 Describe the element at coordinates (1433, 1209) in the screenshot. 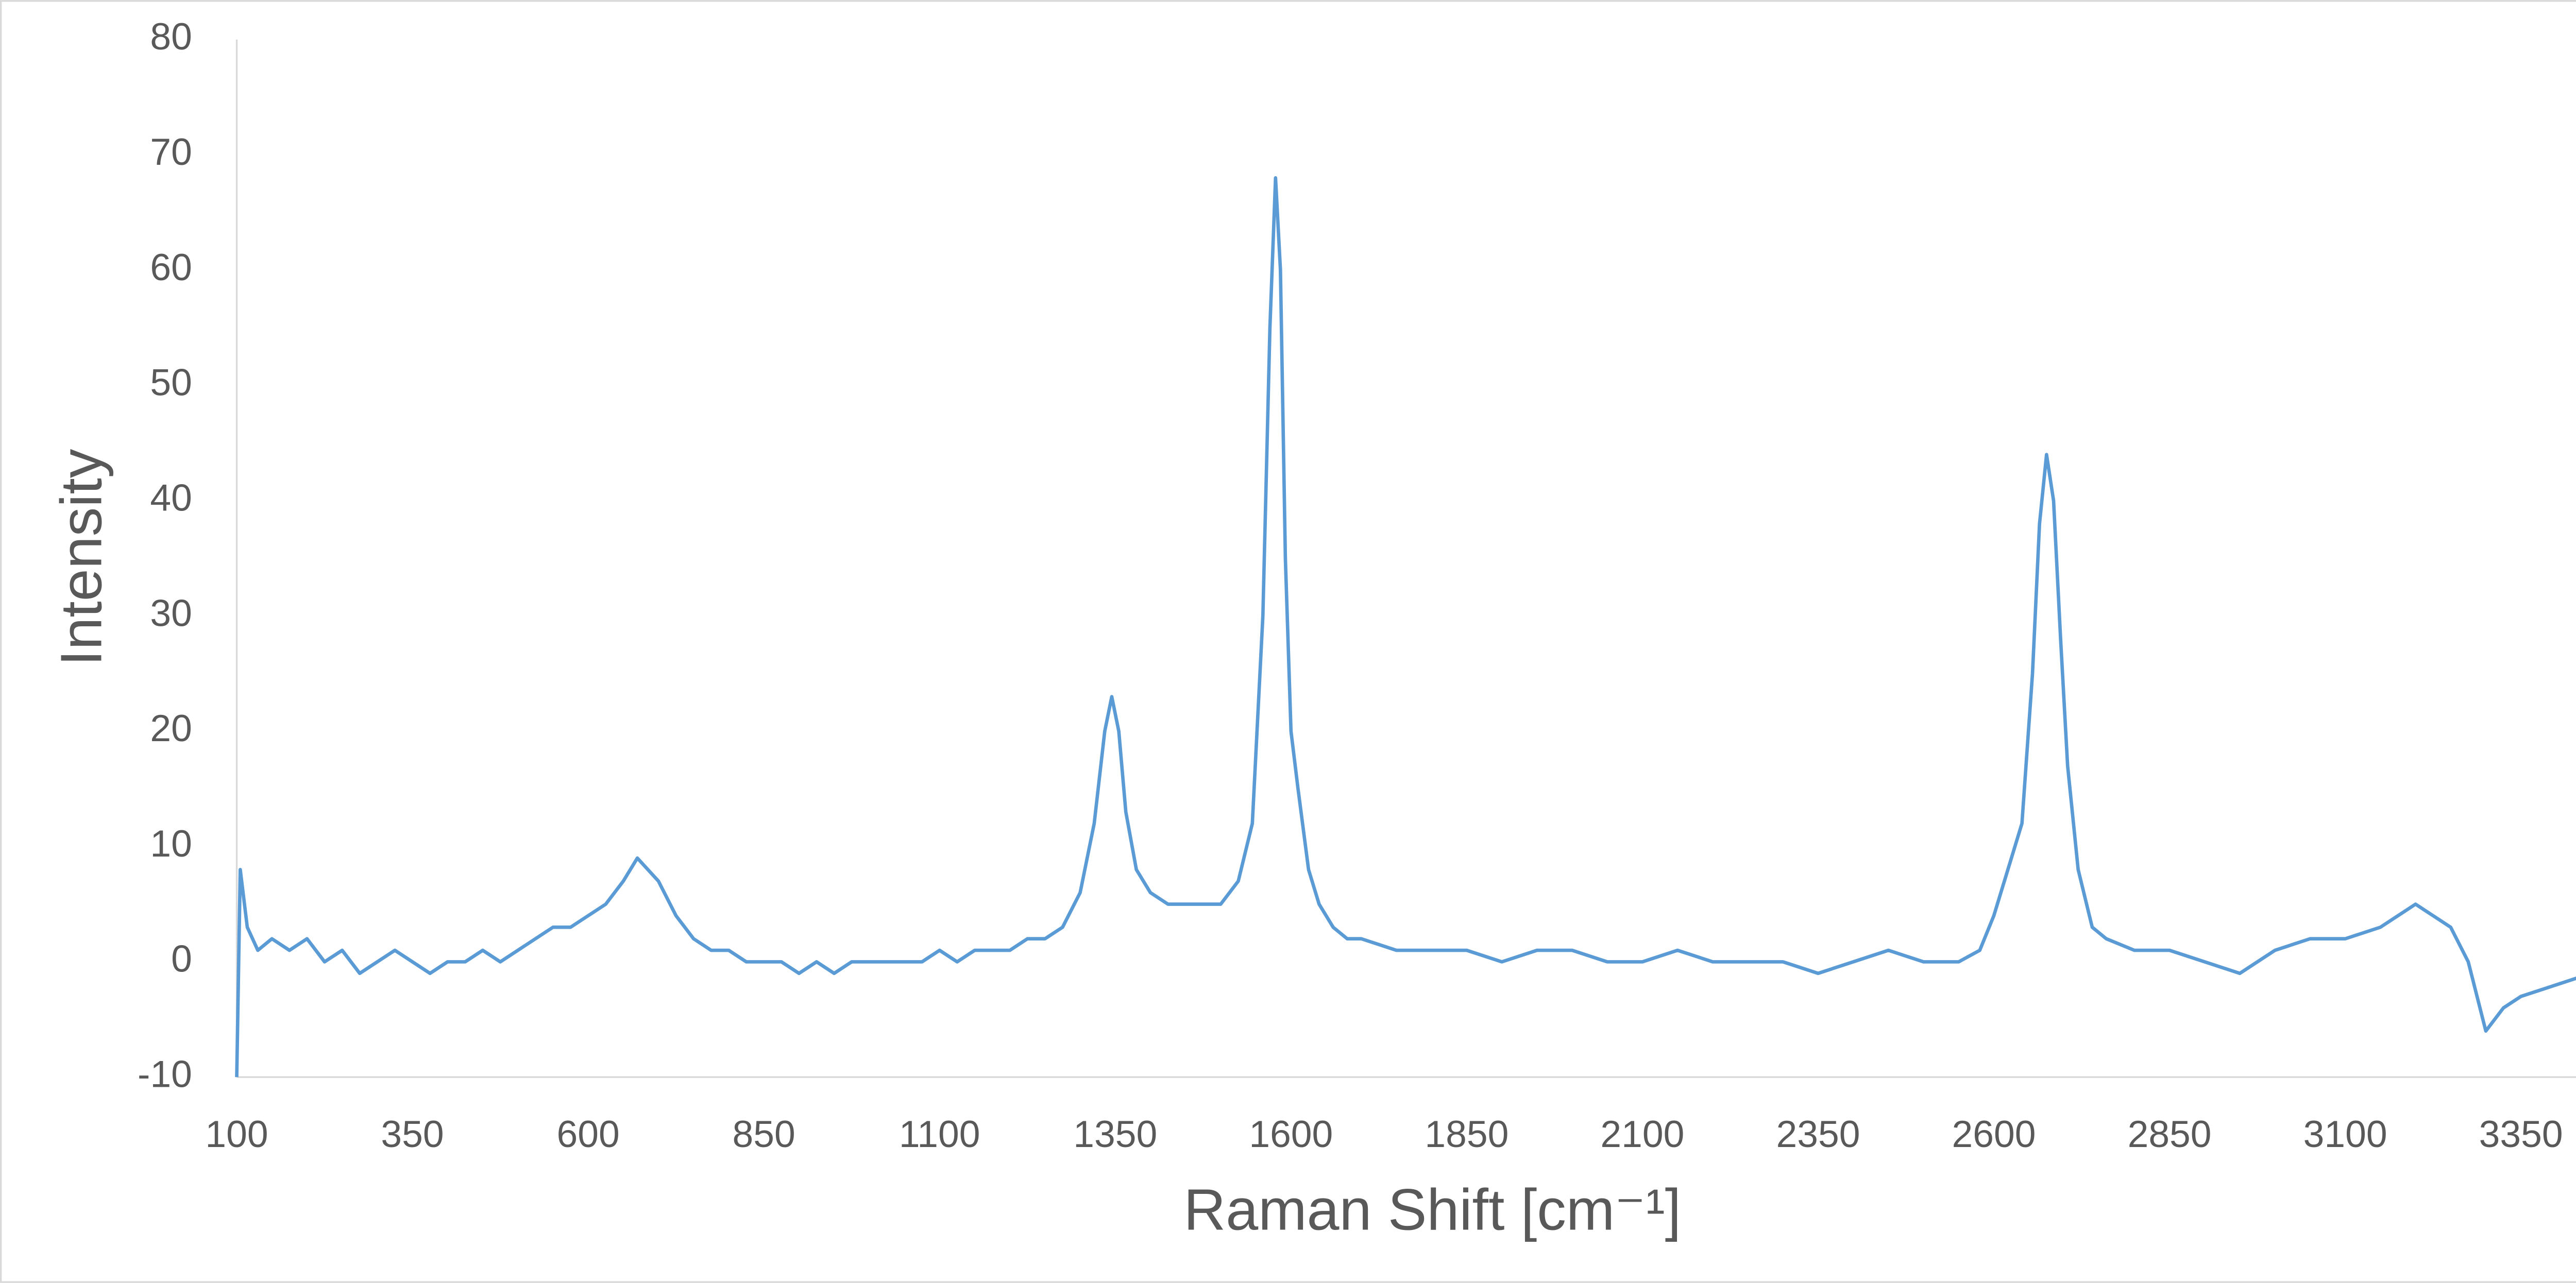

I see `x-axis-title: Raman Shift [cm⁻¹]` at that location.